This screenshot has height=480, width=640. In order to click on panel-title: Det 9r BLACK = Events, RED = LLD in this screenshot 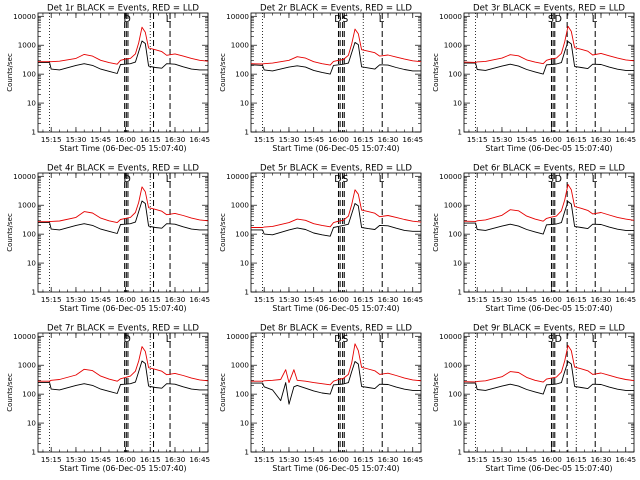, I will do `click(549, 329)`.